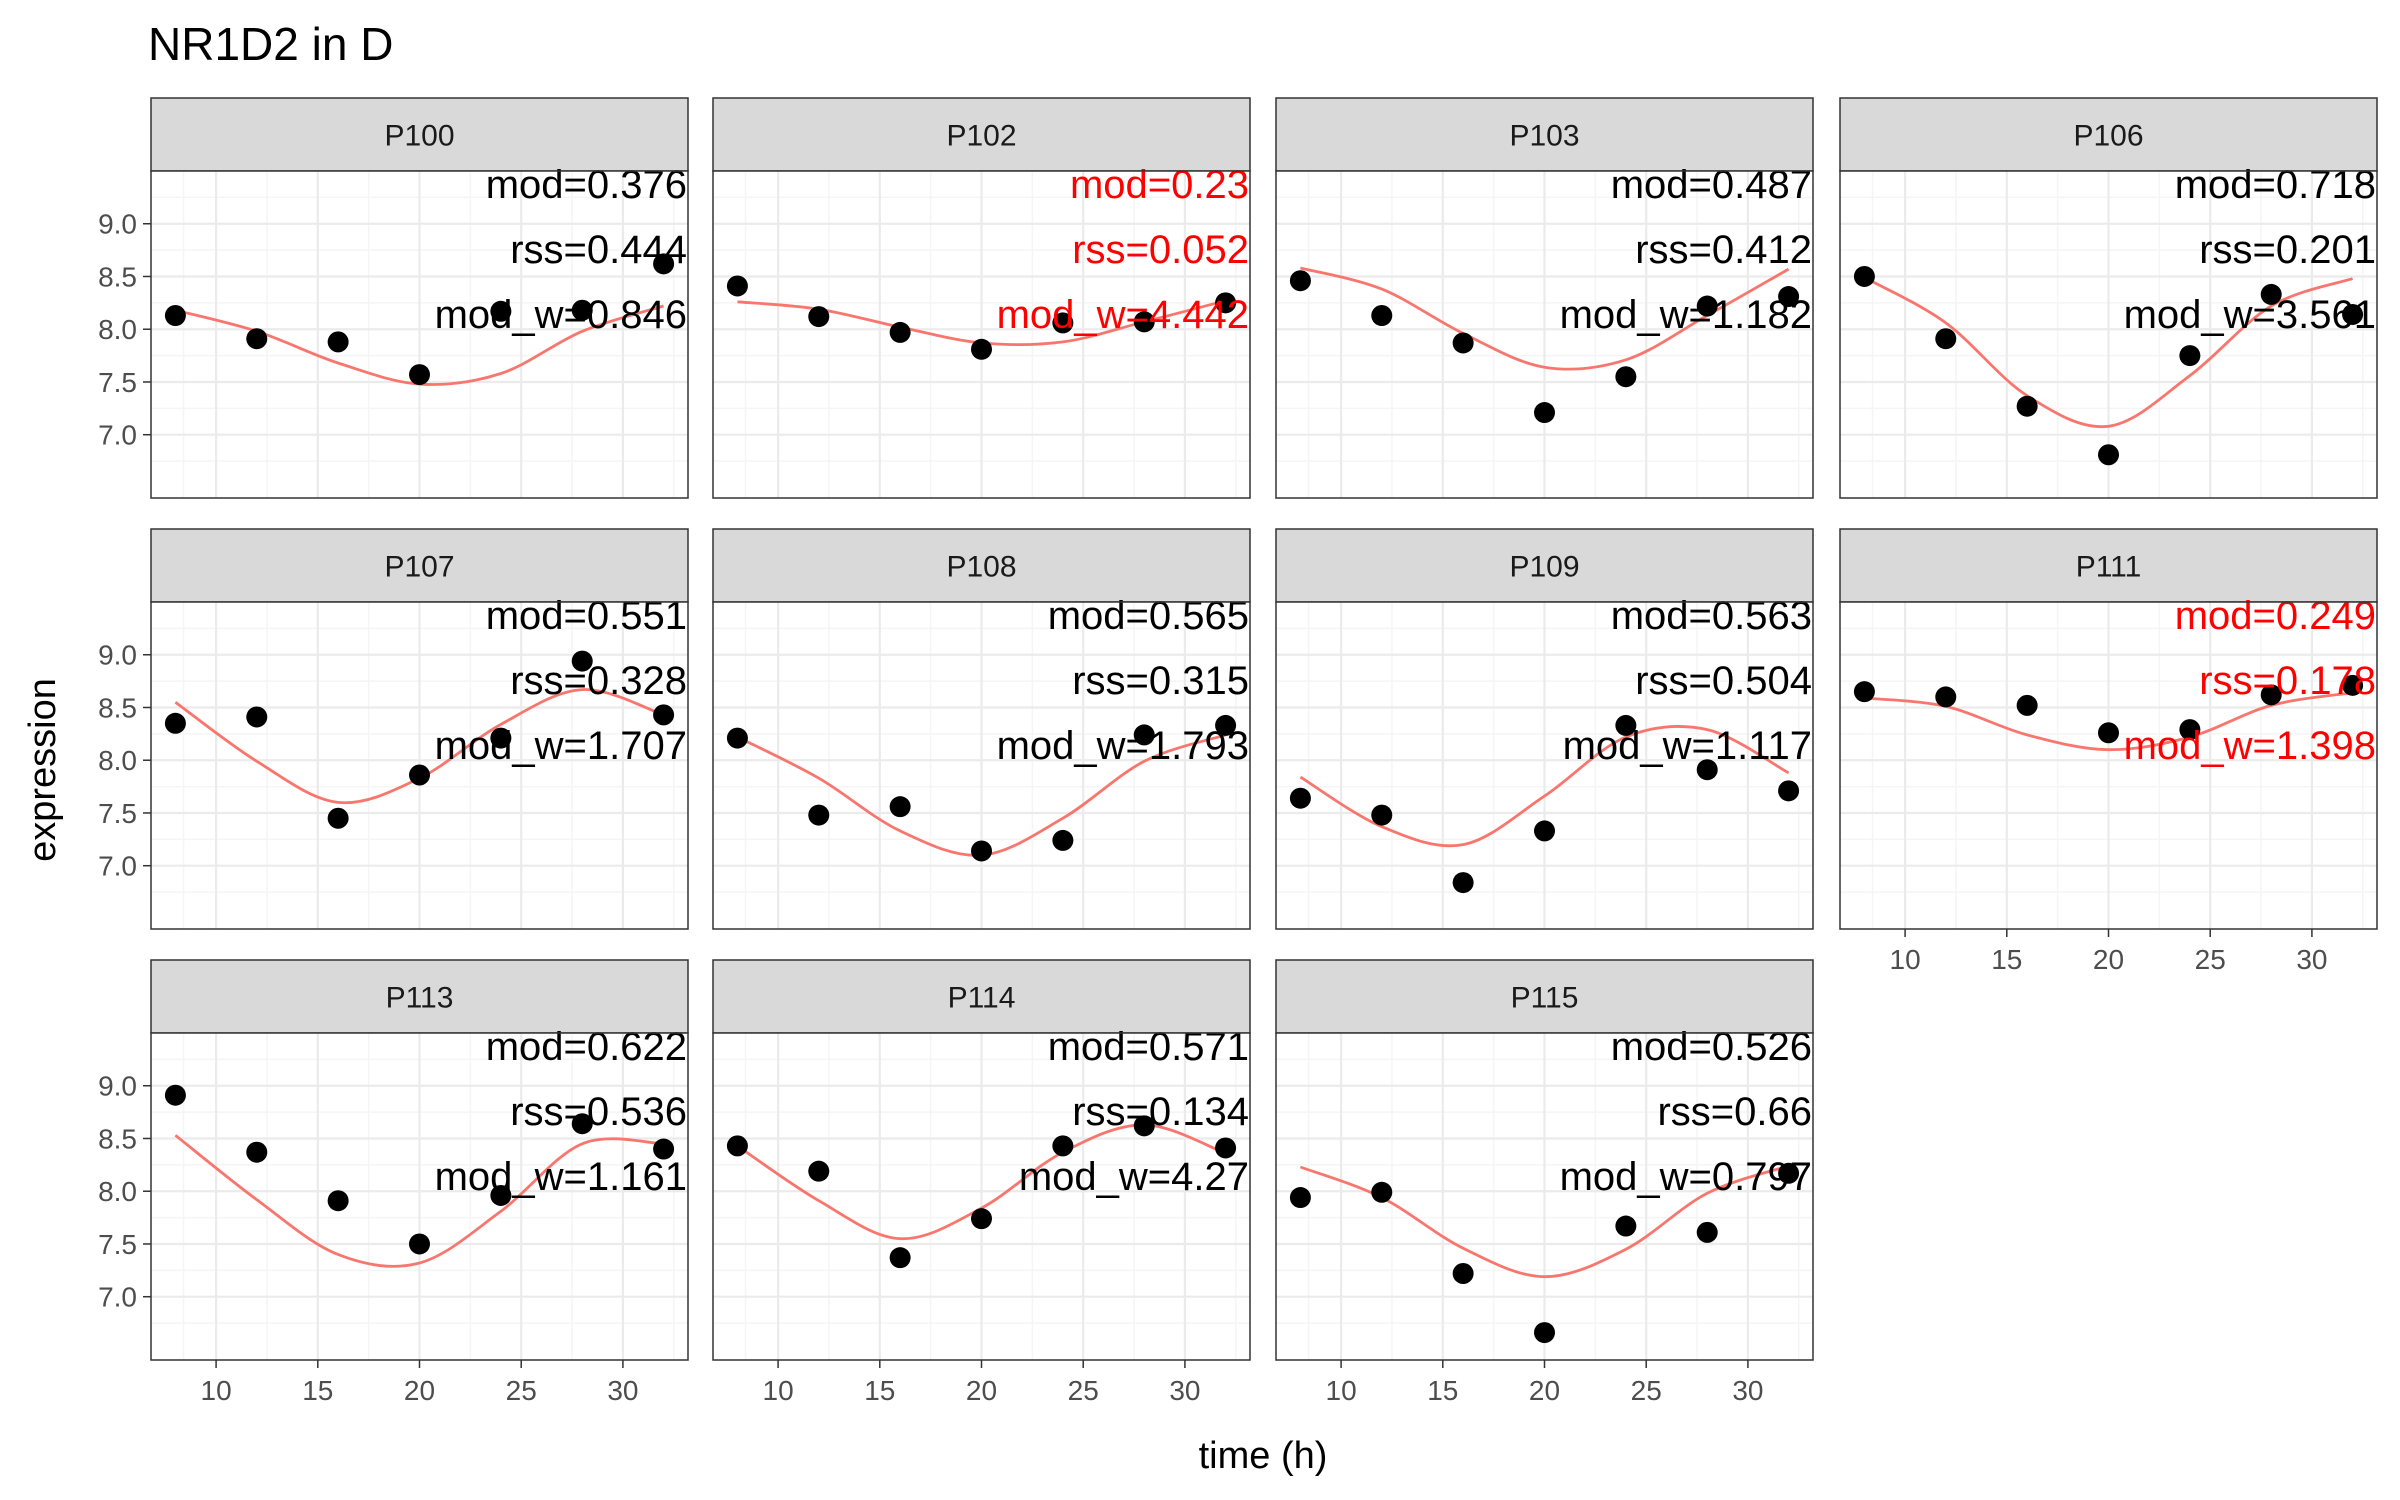  I want to click on panel-annotation: mod_w=3.561, so click(2250, 315).